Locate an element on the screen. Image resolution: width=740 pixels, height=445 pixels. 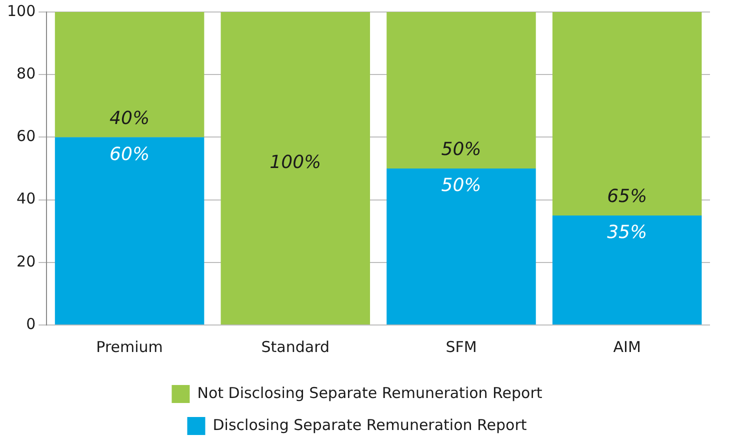
data-label: 35% is located at coordinates (627, 233).